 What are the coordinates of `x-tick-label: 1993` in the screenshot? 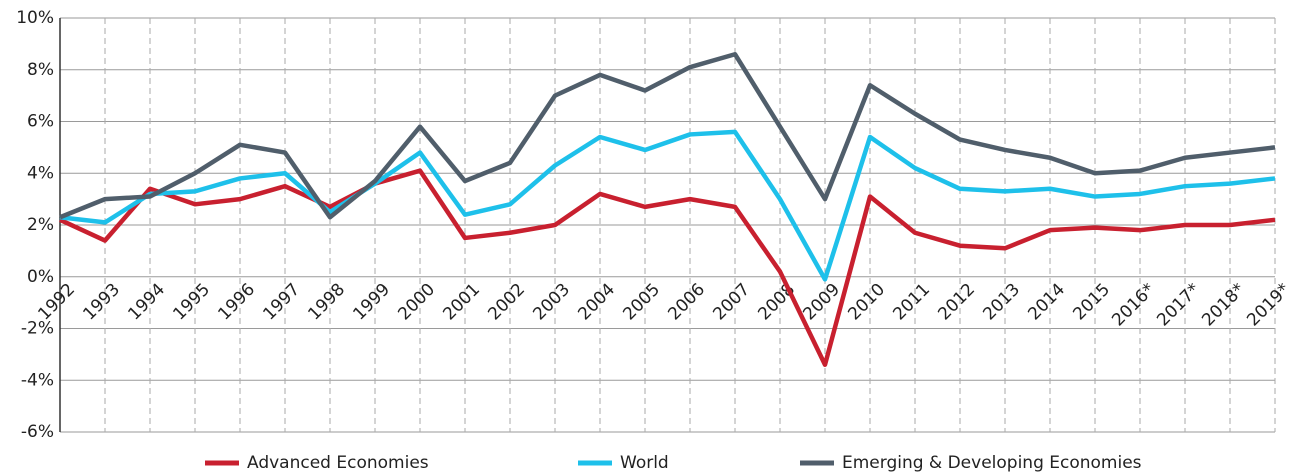 It's located at (101, 302).